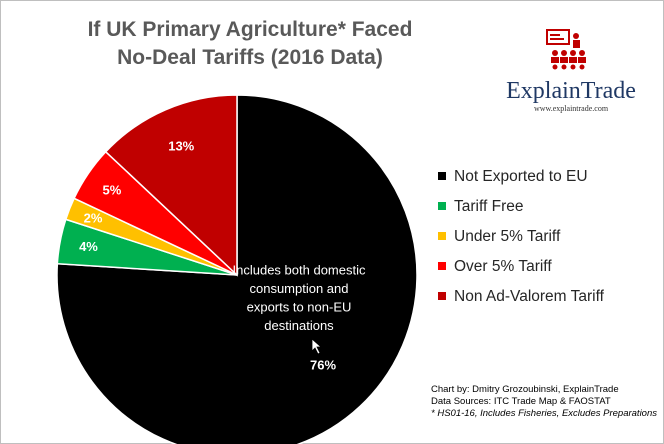 The image size is (664, 444). What do you see at coordinates (489, 206) in the screenshot?
I see `legend-label: Tariff Free` at bounding box center [489, 206].